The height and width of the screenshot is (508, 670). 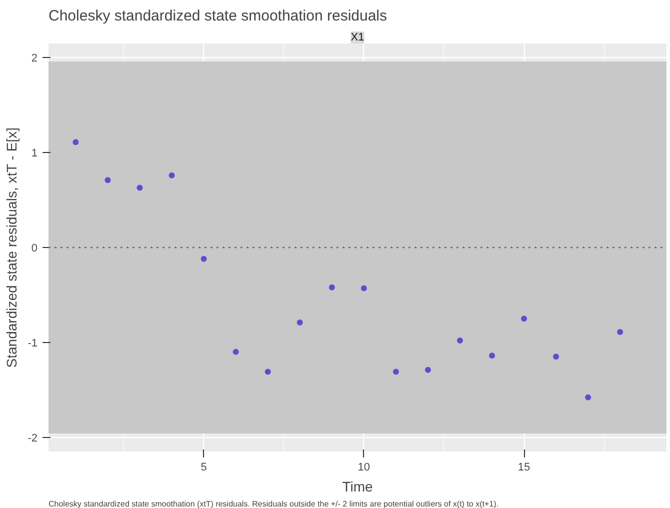 What do you see at coordinates (33, 343) in the screenshot?
I see `y-tick-label: -1` at bounding box center [33, 343].